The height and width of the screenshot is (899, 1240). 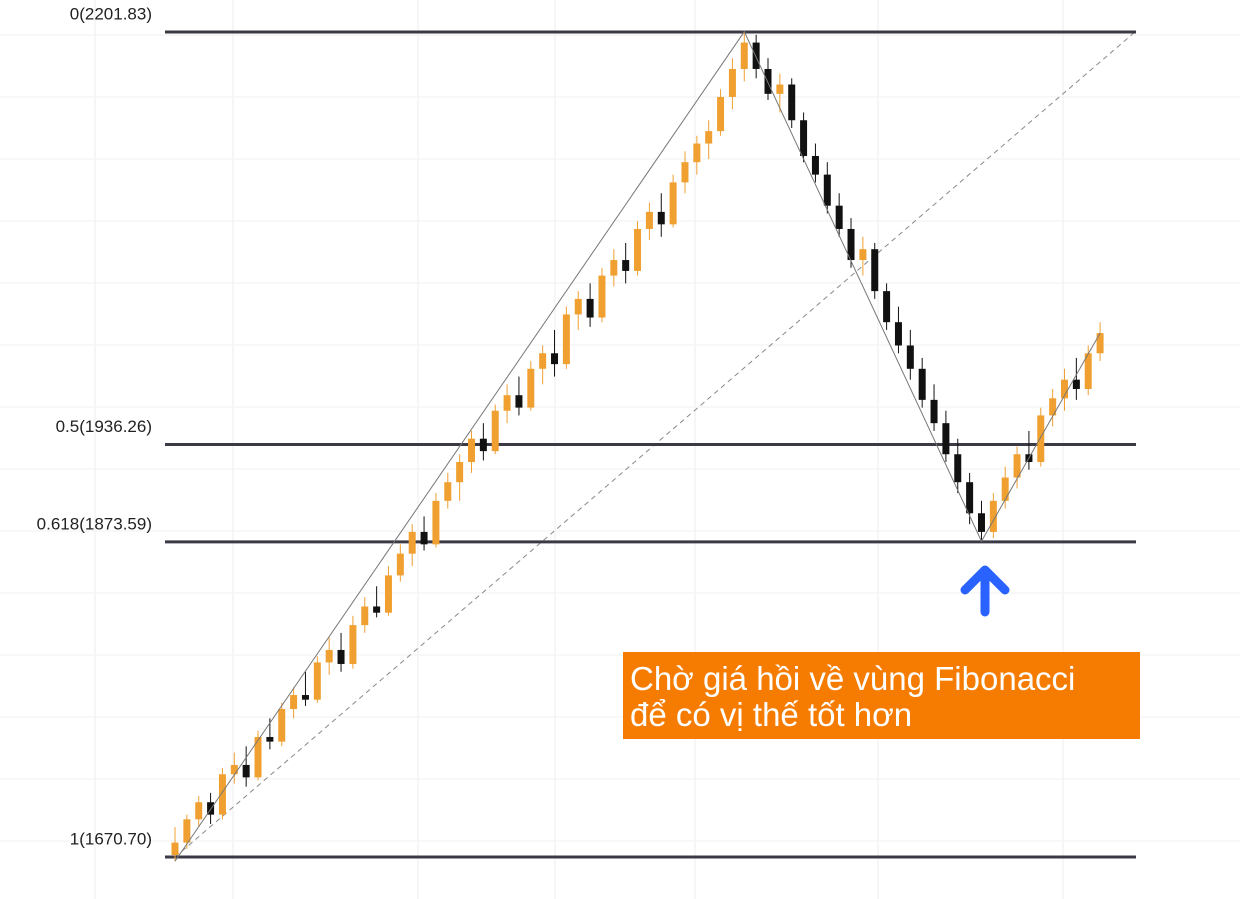 What do you see at coordinates (852, 678) in the screenshot?
I see `annotation-line: Chờ giá hồi về vùng Fibonacci` at bounding box center [852, 678].